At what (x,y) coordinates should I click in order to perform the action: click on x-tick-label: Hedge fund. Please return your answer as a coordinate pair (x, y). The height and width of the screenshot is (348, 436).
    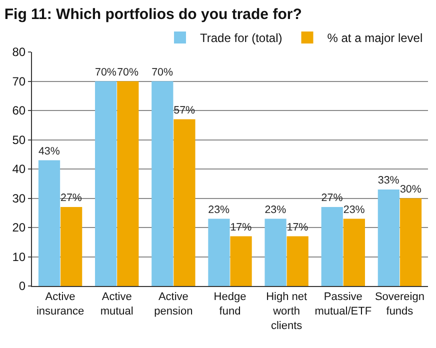
    Looking at the image, I should click on (230, 304).